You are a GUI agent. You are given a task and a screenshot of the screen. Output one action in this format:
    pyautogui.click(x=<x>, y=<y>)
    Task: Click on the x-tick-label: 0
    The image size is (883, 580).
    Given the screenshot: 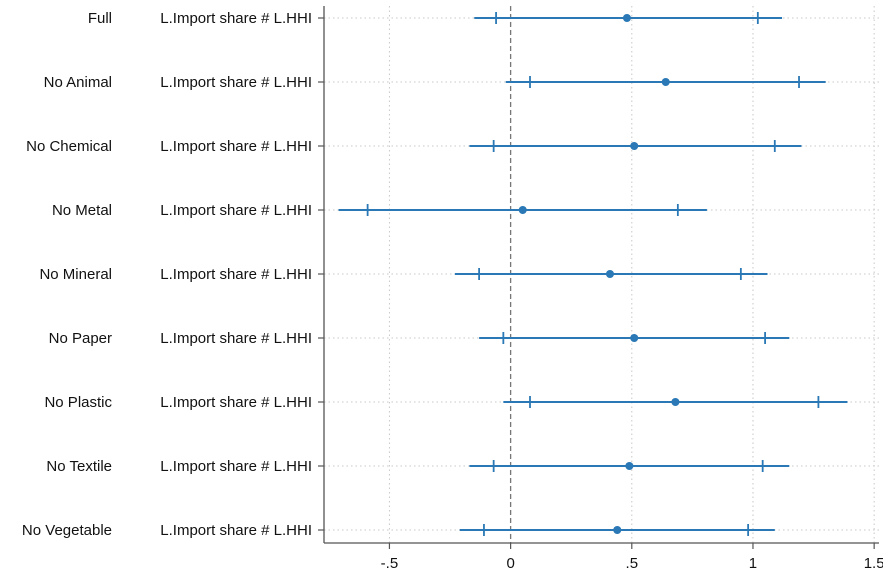 What is the action you would take?
    pyautogui.click(x=510, y=563)
    